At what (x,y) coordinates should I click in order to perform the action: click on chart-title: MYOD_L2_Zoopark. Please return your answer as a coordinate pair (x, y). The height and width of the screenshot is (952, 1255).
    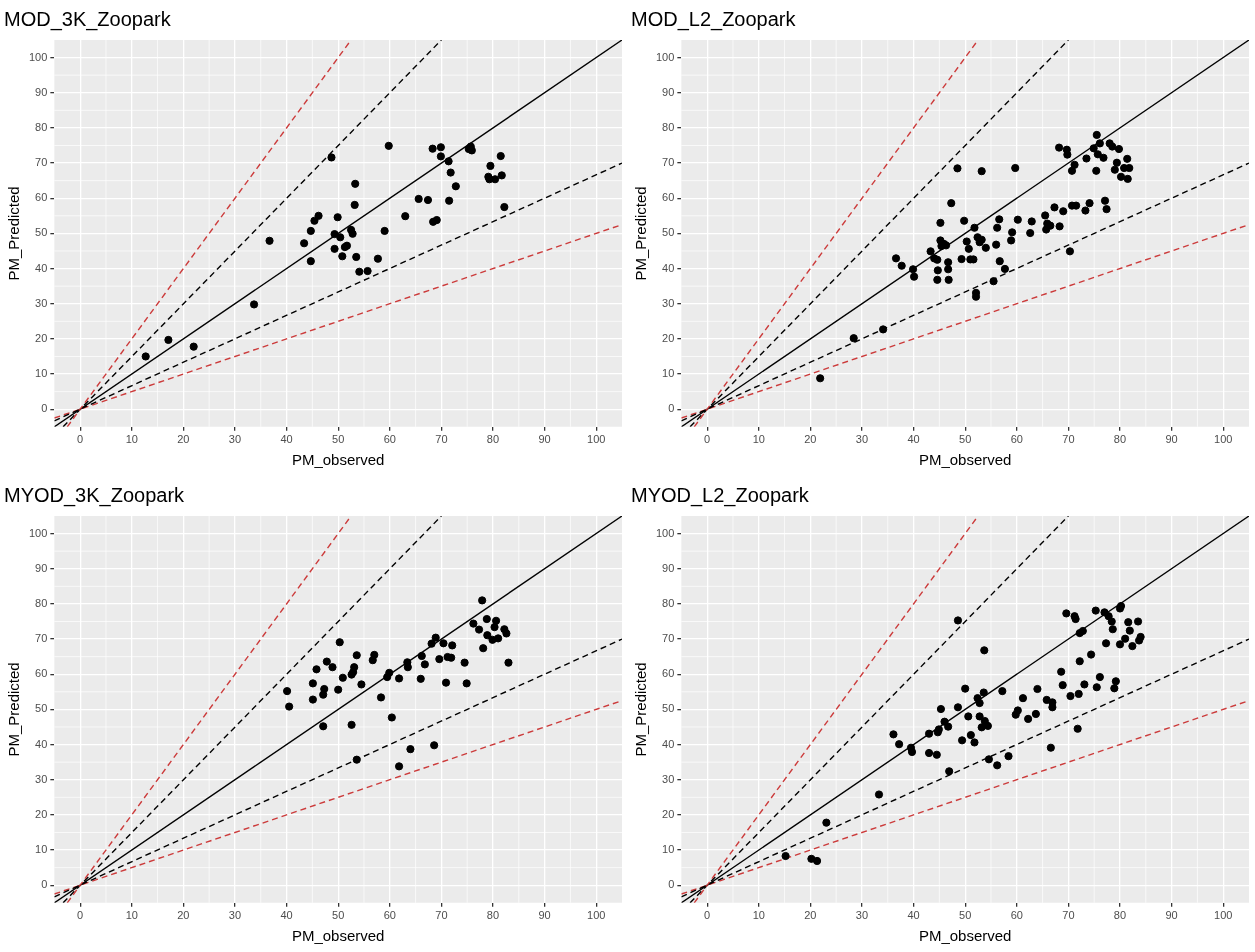
    Looking at the image, I should click on (720, 495).